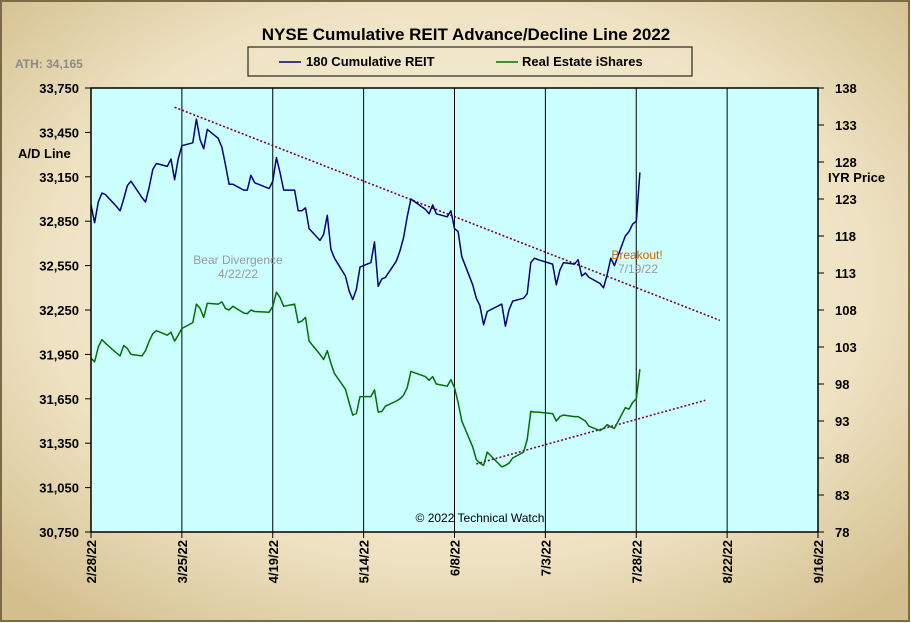  What do you see at coordinates (480, 518) in the screenshot?
I see `copyright: © 2022 Technical Watch` at bounding box center [480, 518].